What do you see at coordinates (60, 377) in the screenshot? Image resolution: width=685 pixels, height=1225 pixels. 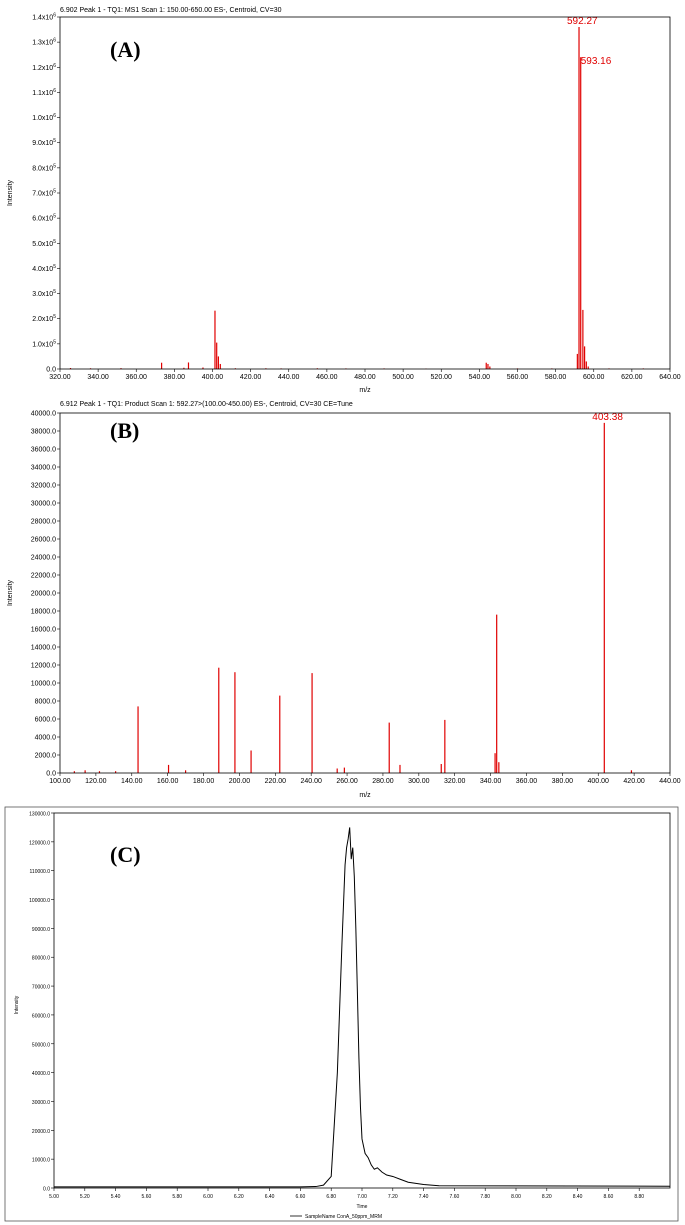 I see `panel-a-x-tick-label: 320.00` at bounding box center [60, 377].